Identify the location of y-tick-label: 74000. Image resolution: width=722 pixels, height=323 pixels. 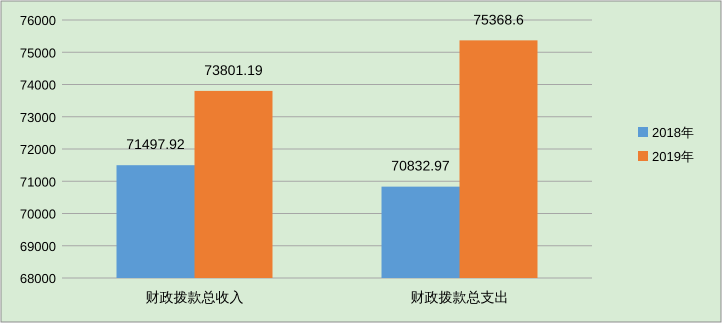
(38, 85).